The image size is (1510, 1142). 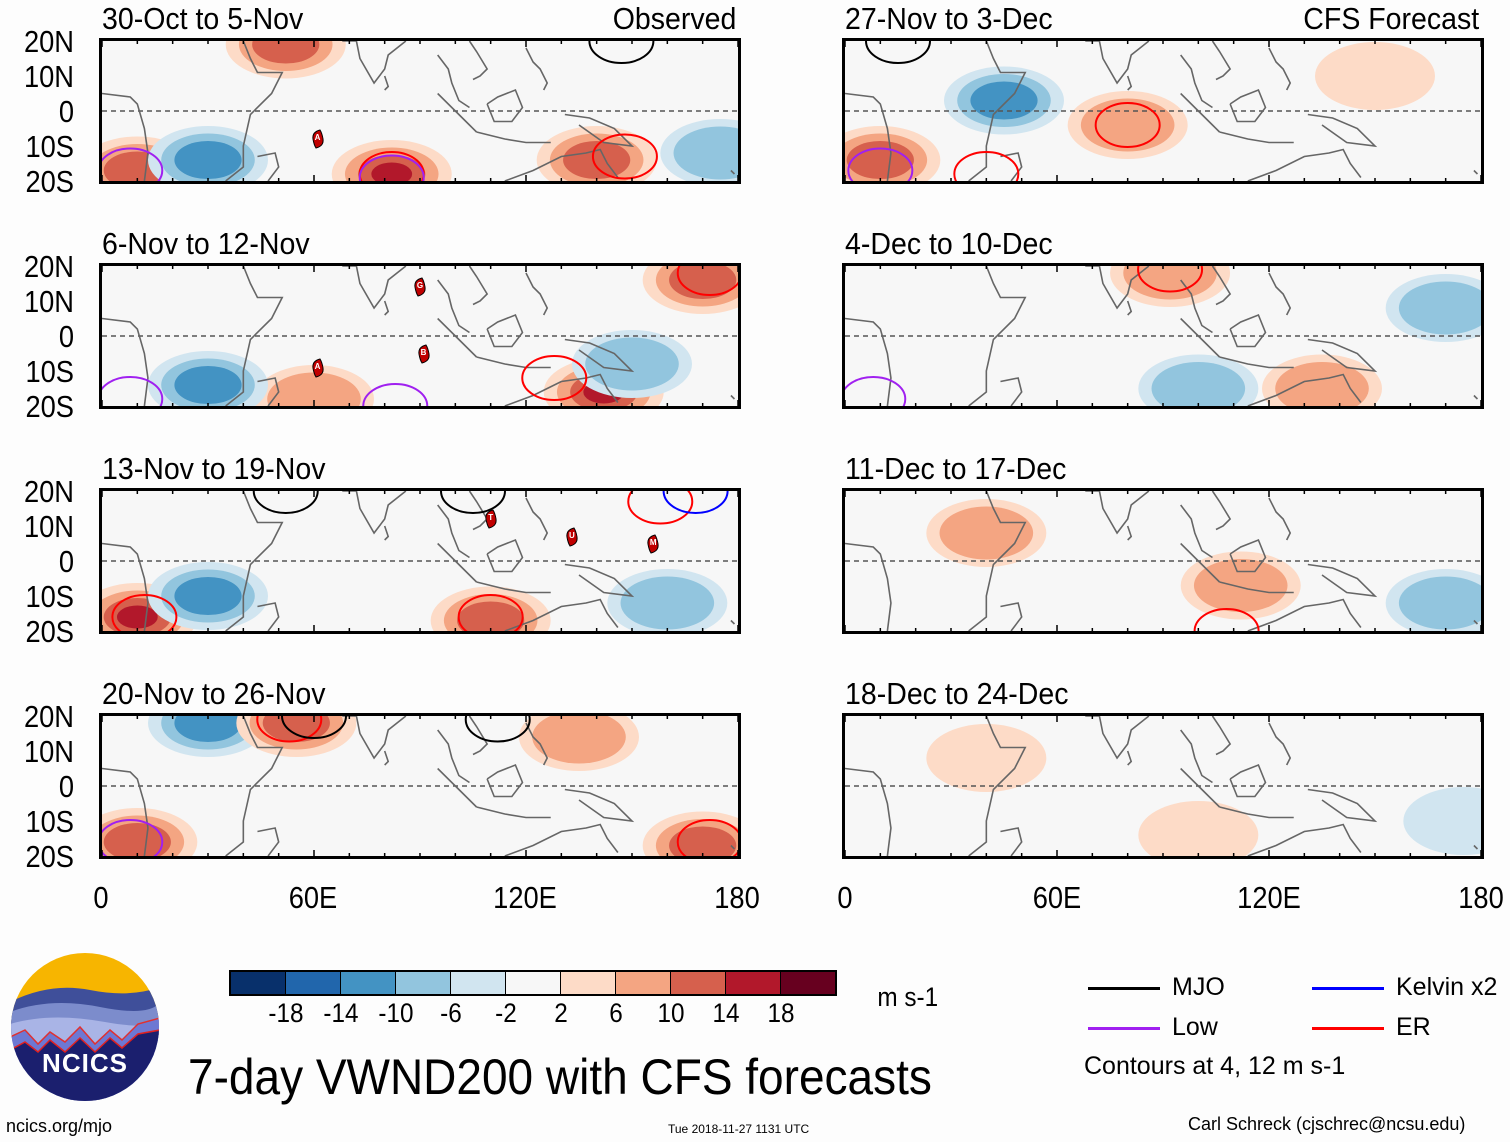 I want to click on x-tick-label: 0, so click(x=101, y=897).